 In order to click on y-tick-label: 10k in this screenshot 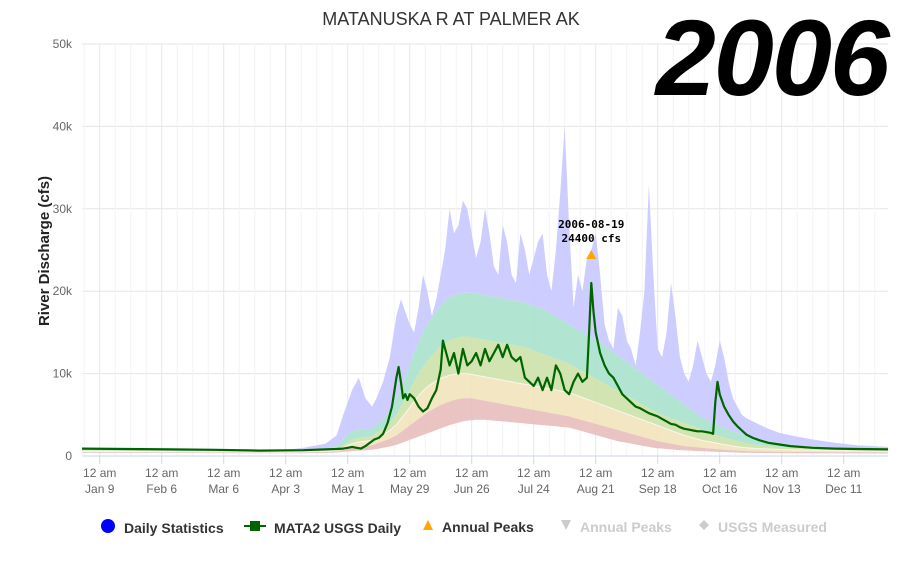, I will do `click(63, 374)`.